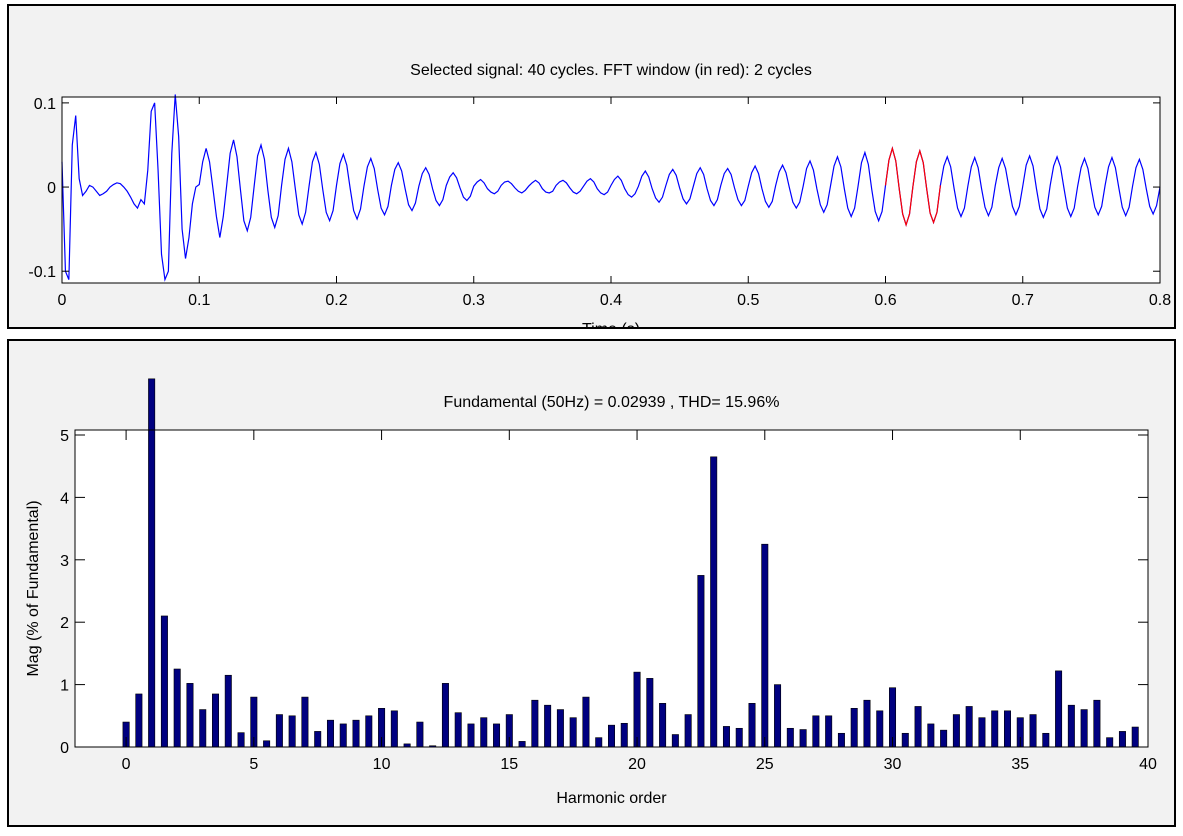  Describe the element at coordinates (885, 300) in the screenshot. I see `x-tick-label: 0.6` at that location.